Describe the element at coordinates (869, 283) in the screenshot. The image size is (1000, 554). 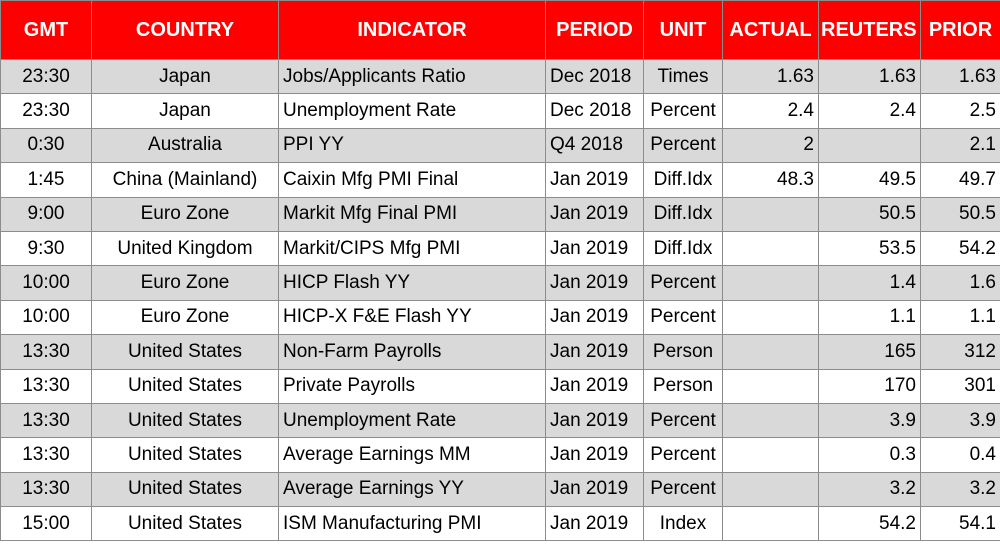
I see `reuters-poll-cell: 1.4` at that location.